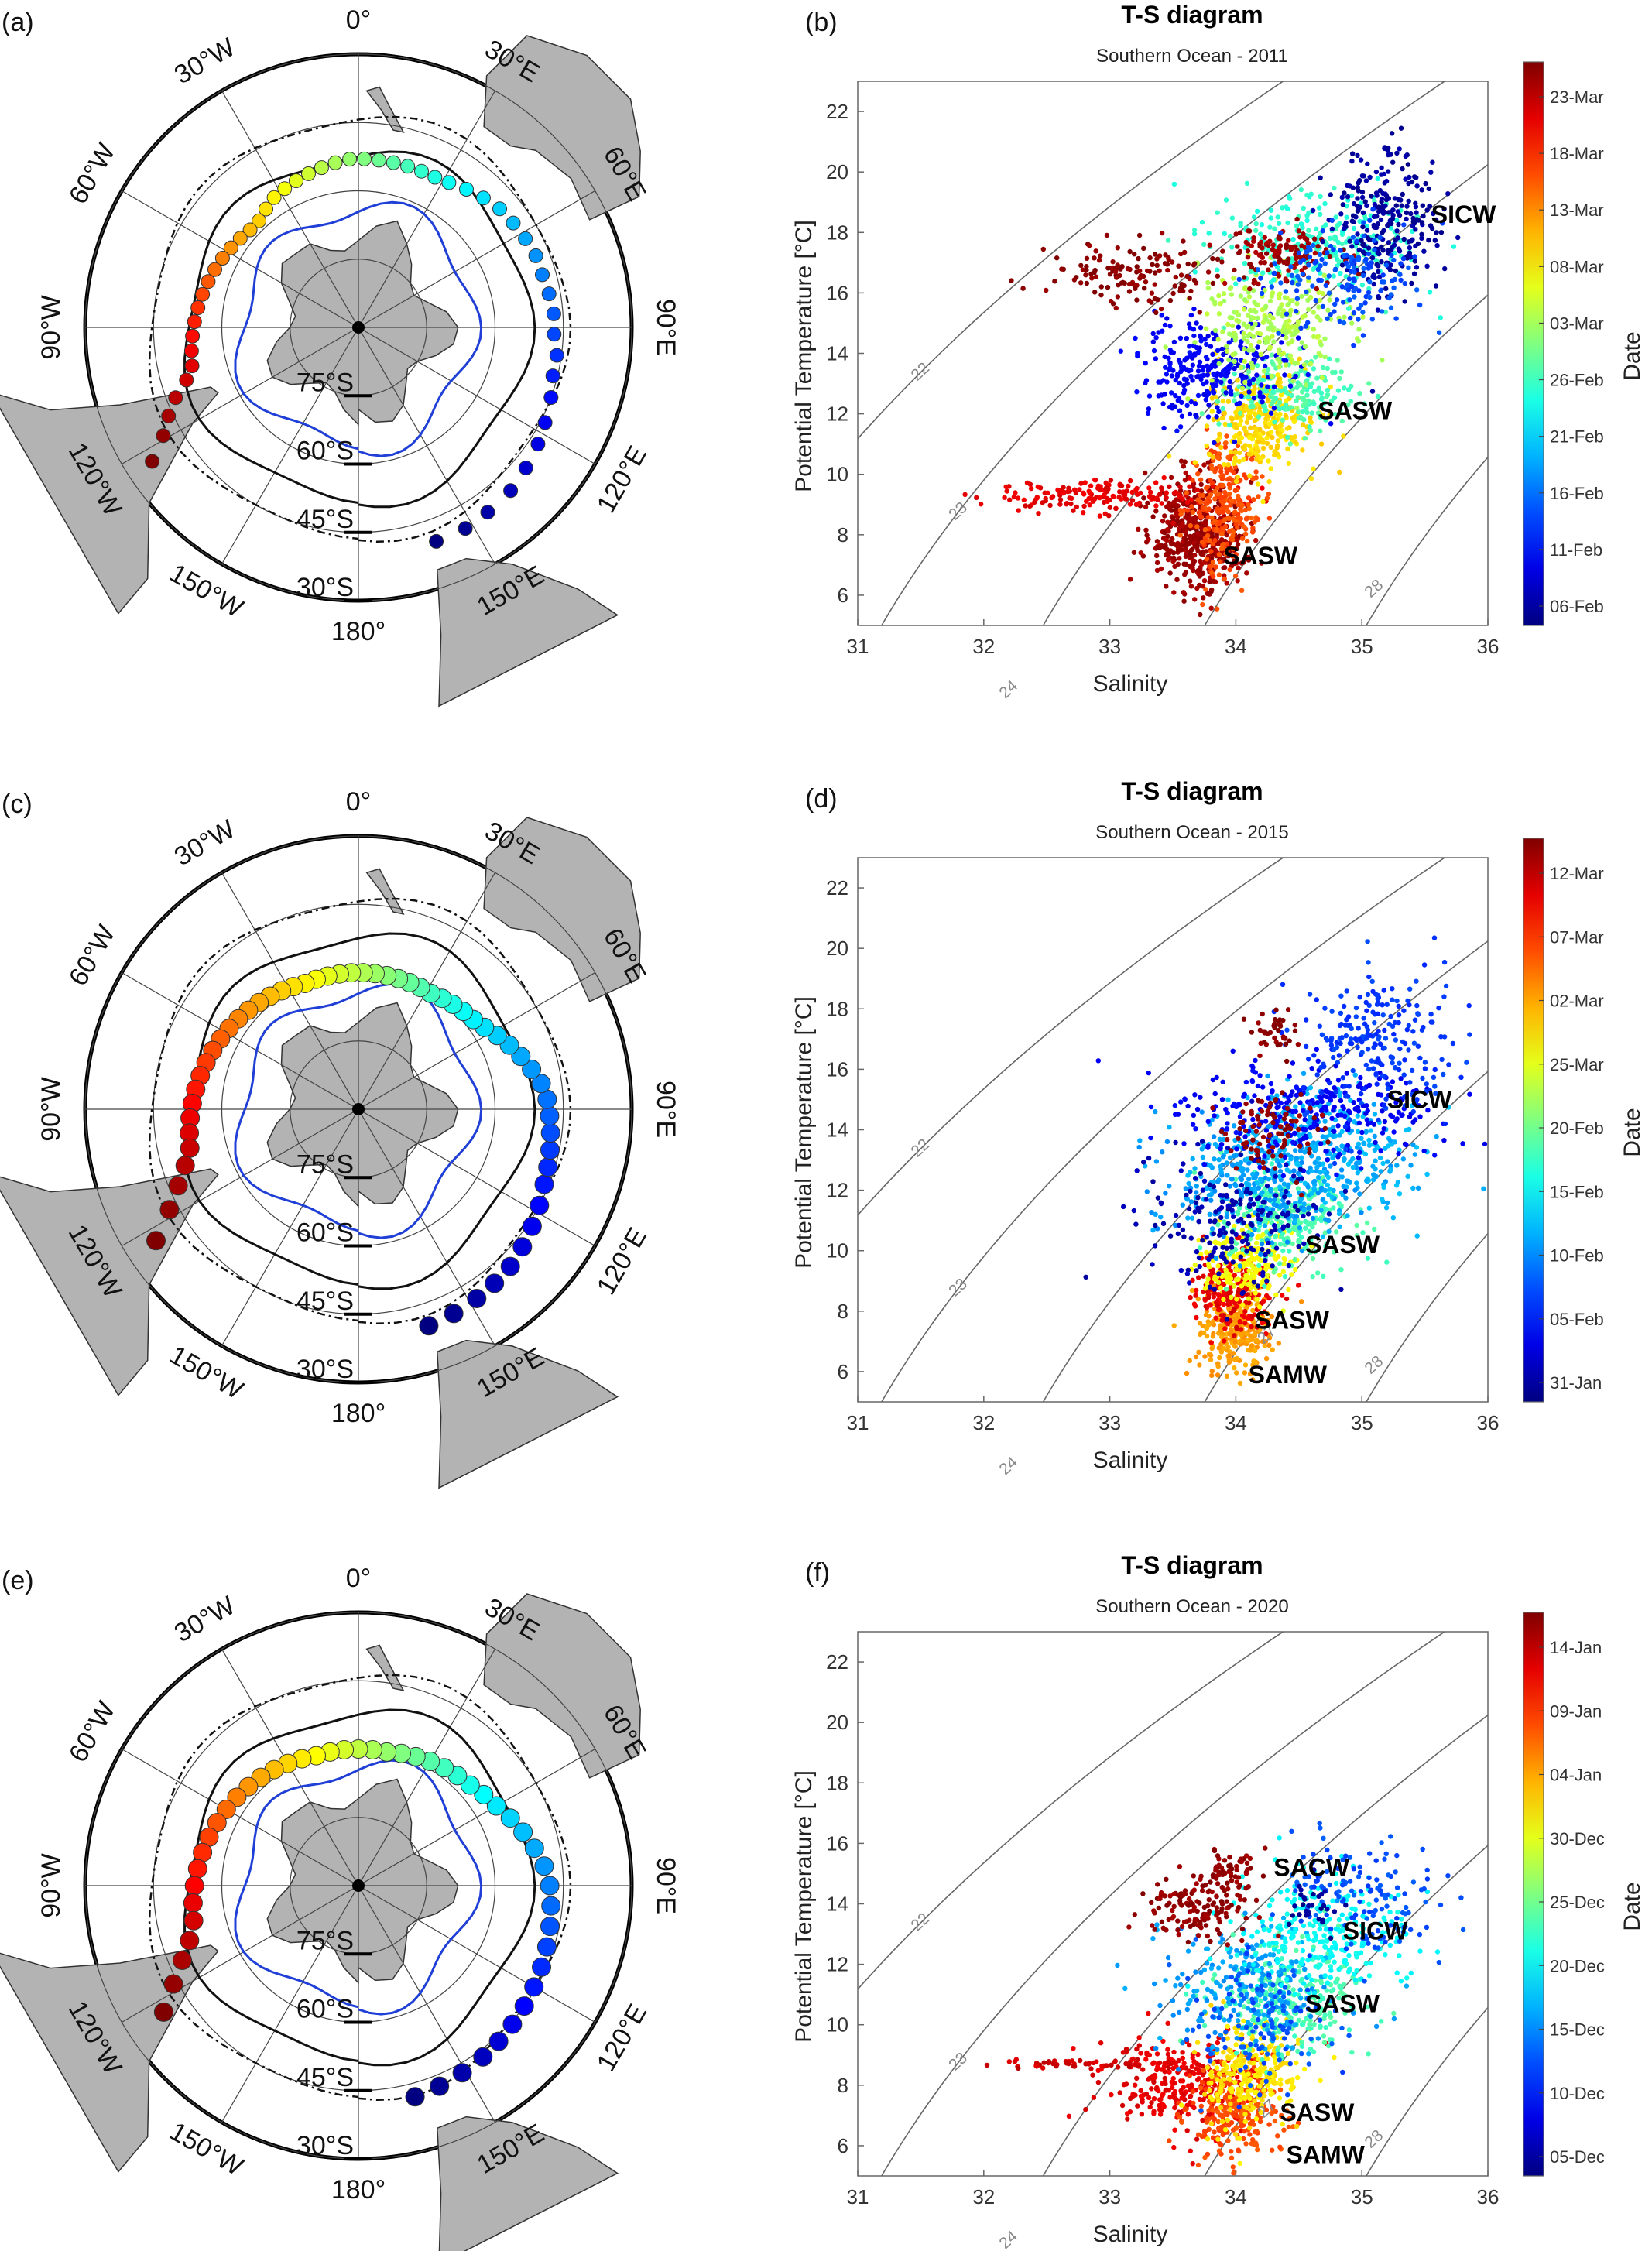 This screenshot has width=1652, height=2251. Describe the element at coordinates (205, 843) in the screenshot. I see `longitude-label: 30°W` at that location.